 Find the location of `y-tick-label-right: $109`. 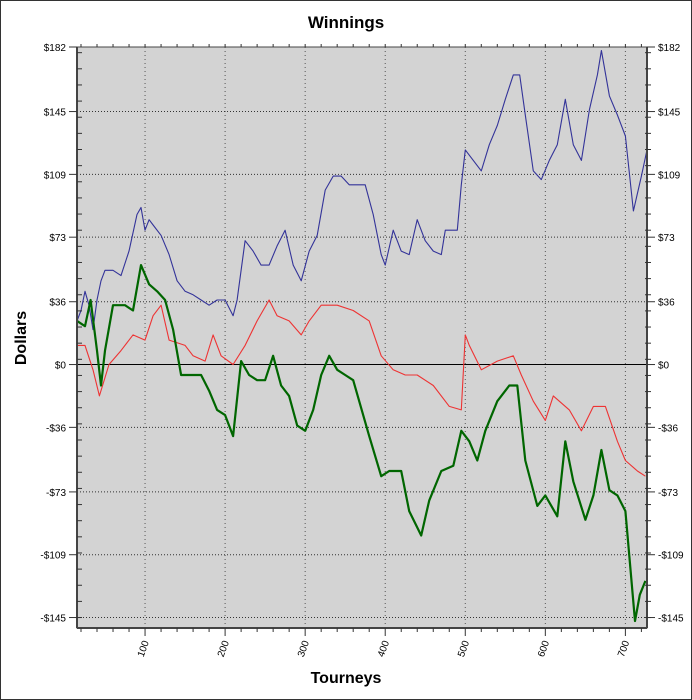

y-tick-label-right: $109 is located at coordinates (669, 175).